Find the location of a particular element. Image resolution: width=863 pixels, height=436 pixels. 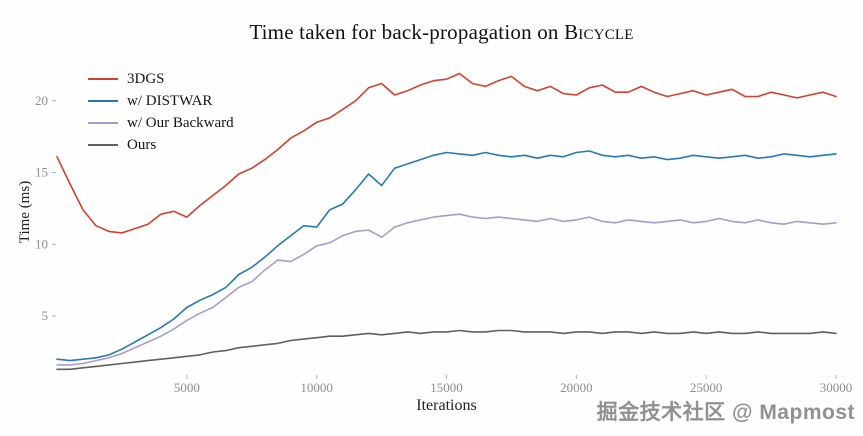

legend-item-ours: Ours is located at coordinates (161, 145).